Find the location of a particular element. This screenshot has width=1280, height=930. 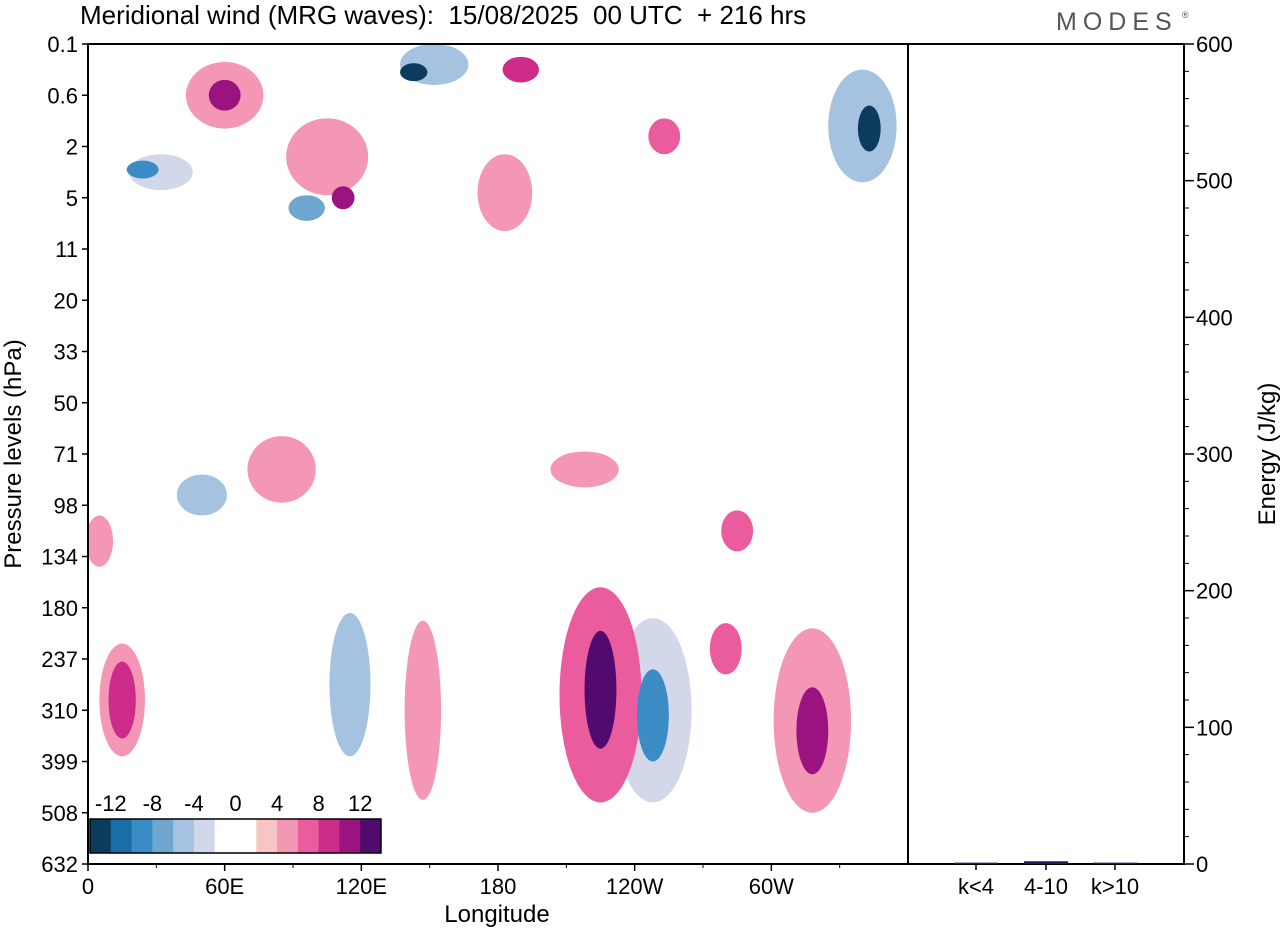

y-tick-label: 0.1 is located at coordinates (62, 44).